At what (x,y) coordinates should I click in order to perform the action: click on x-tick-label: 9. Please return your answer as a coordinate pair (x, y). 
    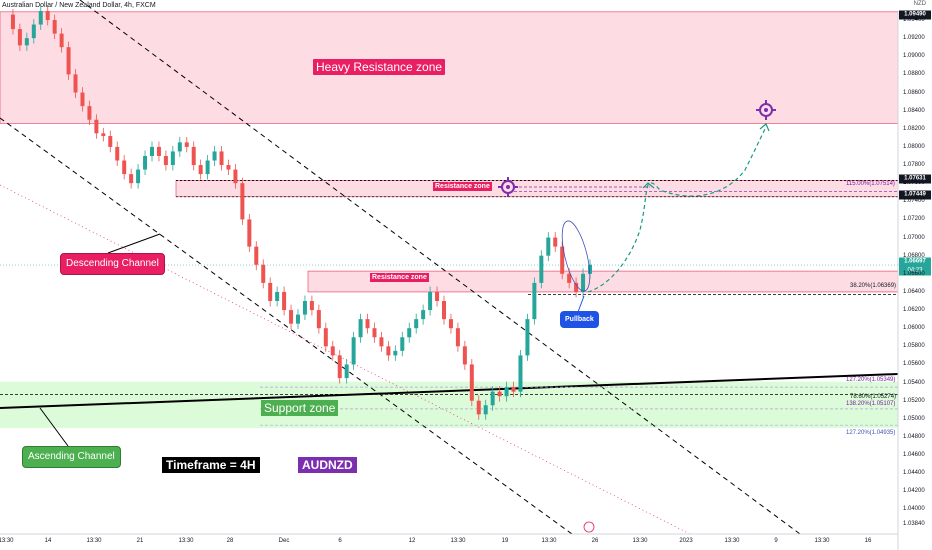
    Looking at the image, I should click on (776, 541).